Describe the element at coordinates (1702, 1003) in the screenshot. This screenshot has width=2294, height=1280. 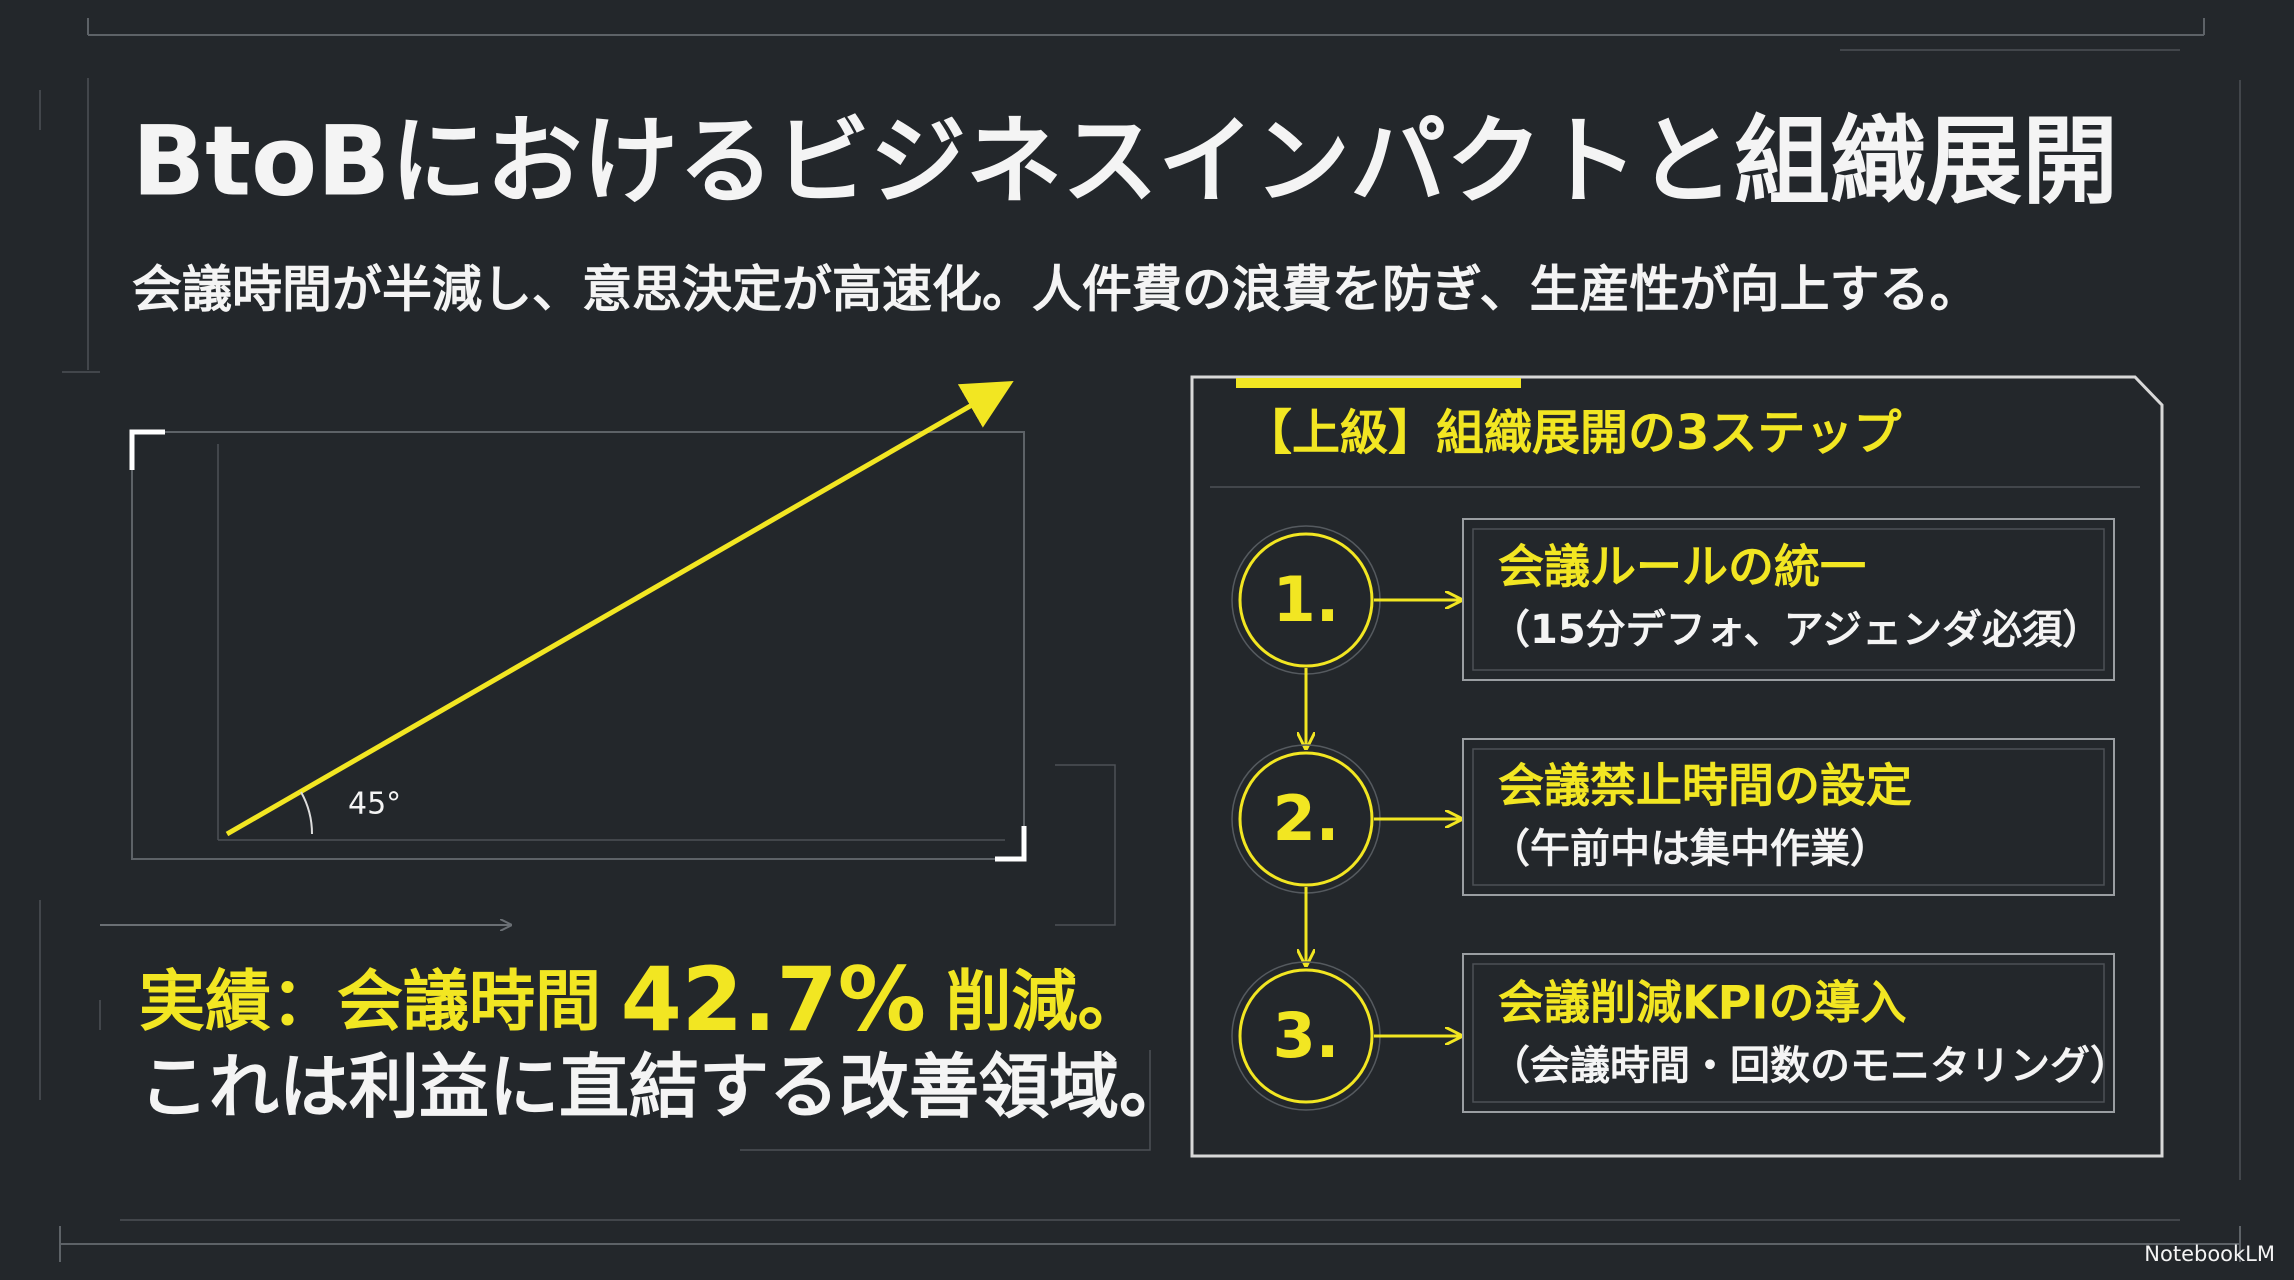
I see `step-title: 会議削減KPIの導入` at that location.